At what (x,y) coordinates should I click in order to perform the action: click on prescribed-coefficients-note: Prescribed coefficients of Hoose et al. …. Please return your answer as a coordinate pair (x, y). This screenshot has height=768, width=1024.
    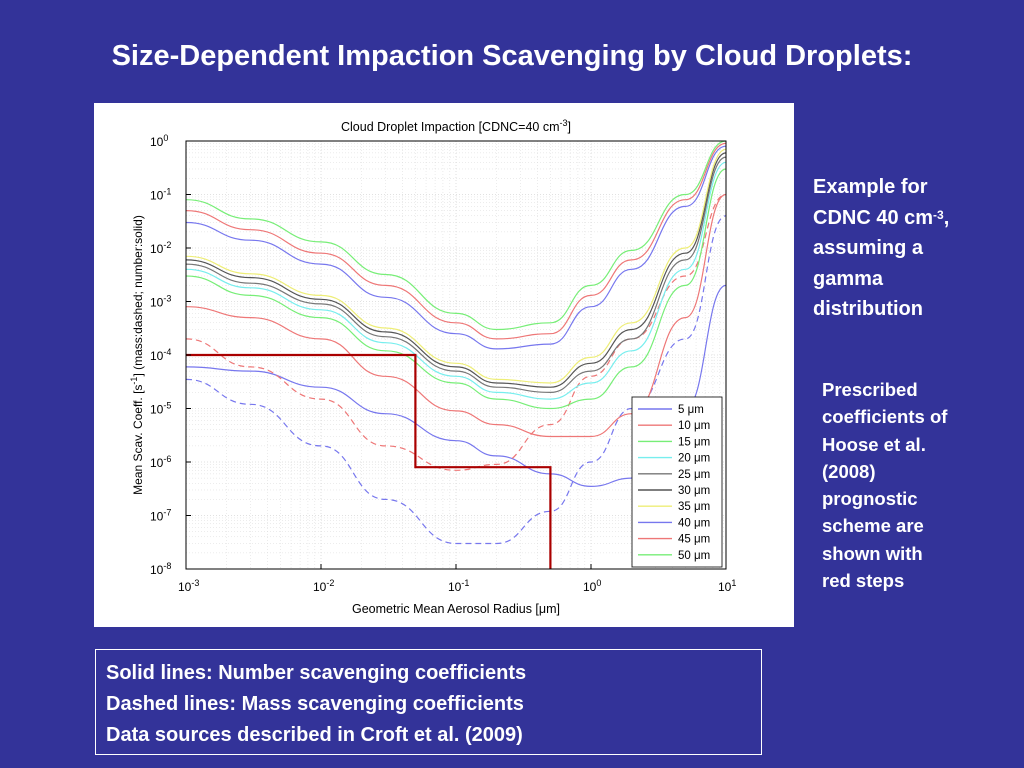
    Looking at the image, I should click on (917, 485).